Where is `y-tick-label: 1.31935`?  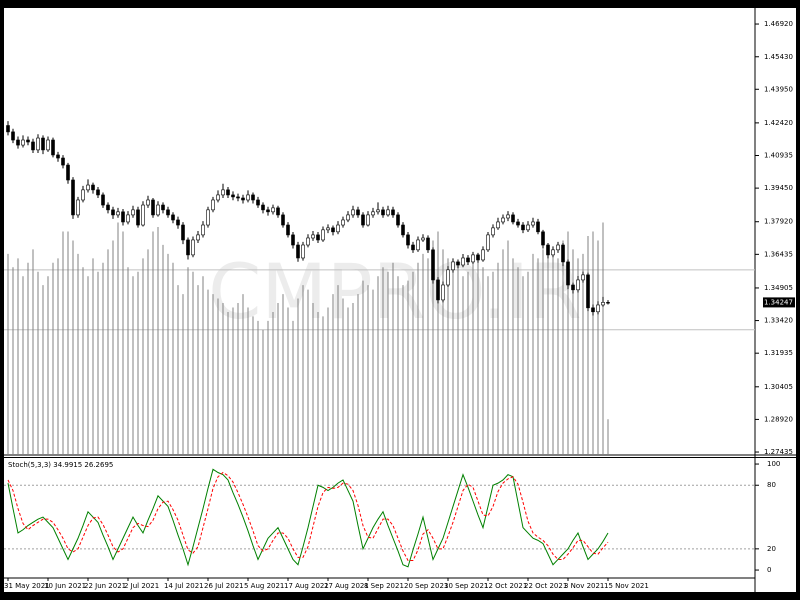
y-tick-label: 1.31935 is located at coordinates (778, 353).